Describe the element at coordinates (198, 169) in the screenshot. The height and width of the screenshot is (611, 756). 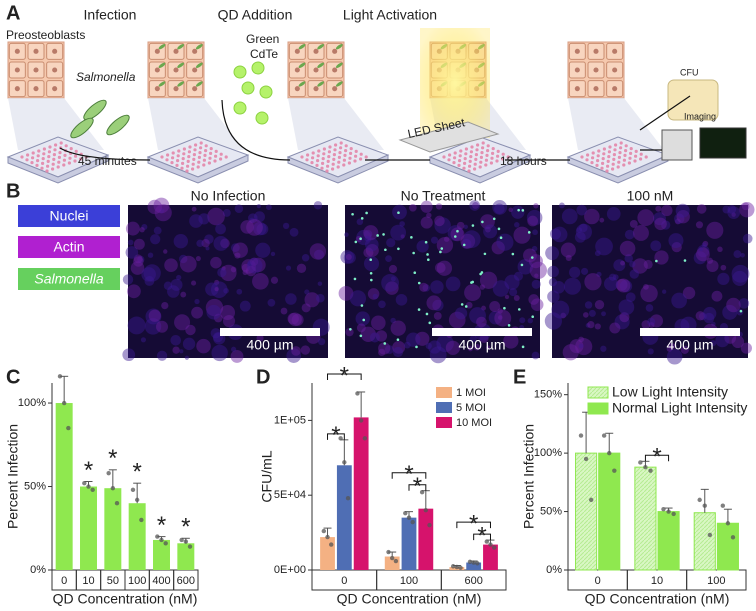
I see `well-plate-side` at that location.